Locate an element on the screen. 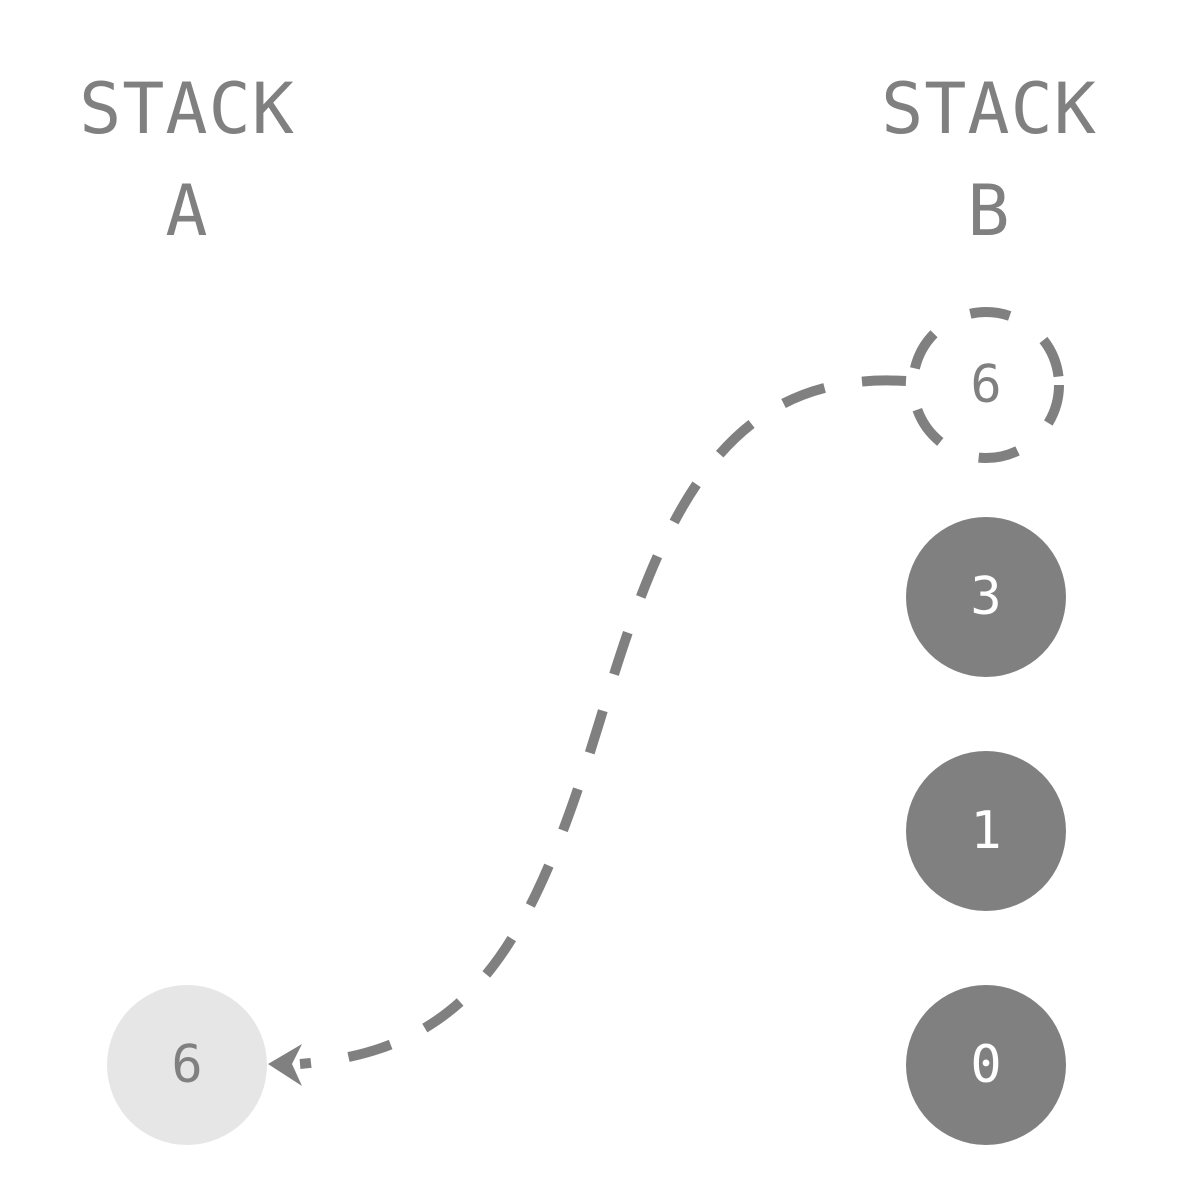  stack-b-title-line1: STACK is located at coordinates (989, 109).